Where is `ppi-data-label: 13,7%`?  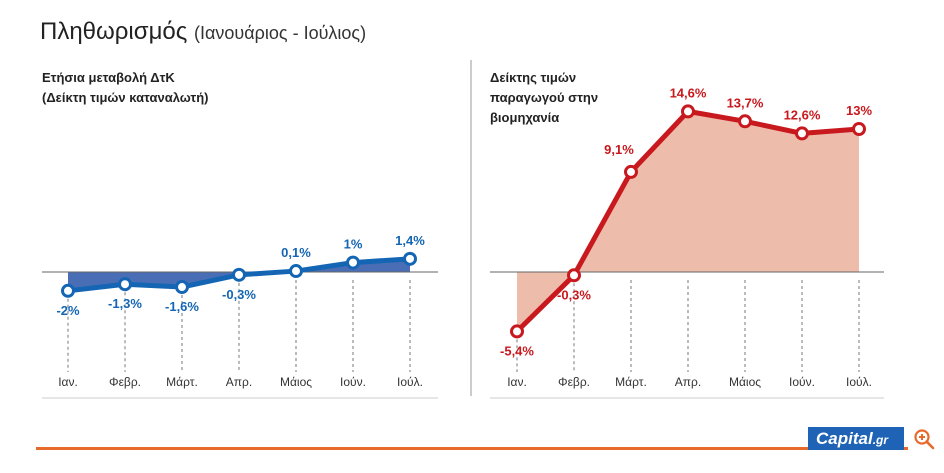 ppi-data-label: 13,7% is located at coordinates (745, 102).